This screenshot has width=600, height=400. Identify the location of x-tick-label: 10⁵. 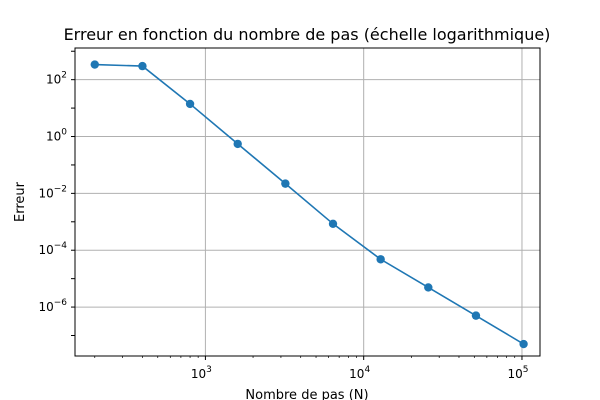
(517, 373).